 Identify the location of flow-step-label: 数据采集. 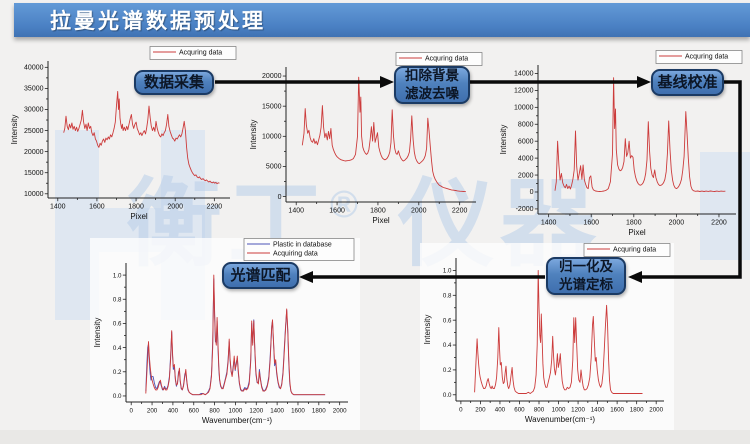
(173, 82).